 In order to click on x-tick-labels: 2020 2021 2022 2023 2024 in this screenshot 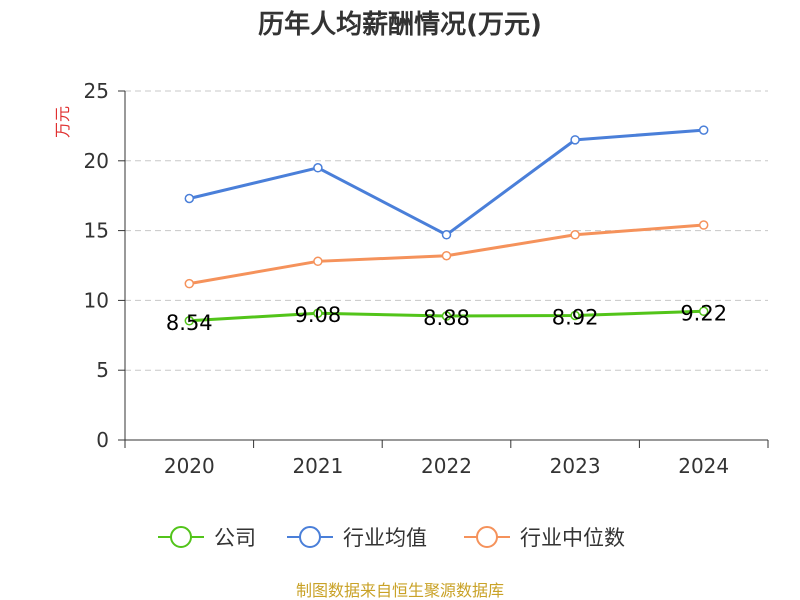, I will do `click(446, 466)`.